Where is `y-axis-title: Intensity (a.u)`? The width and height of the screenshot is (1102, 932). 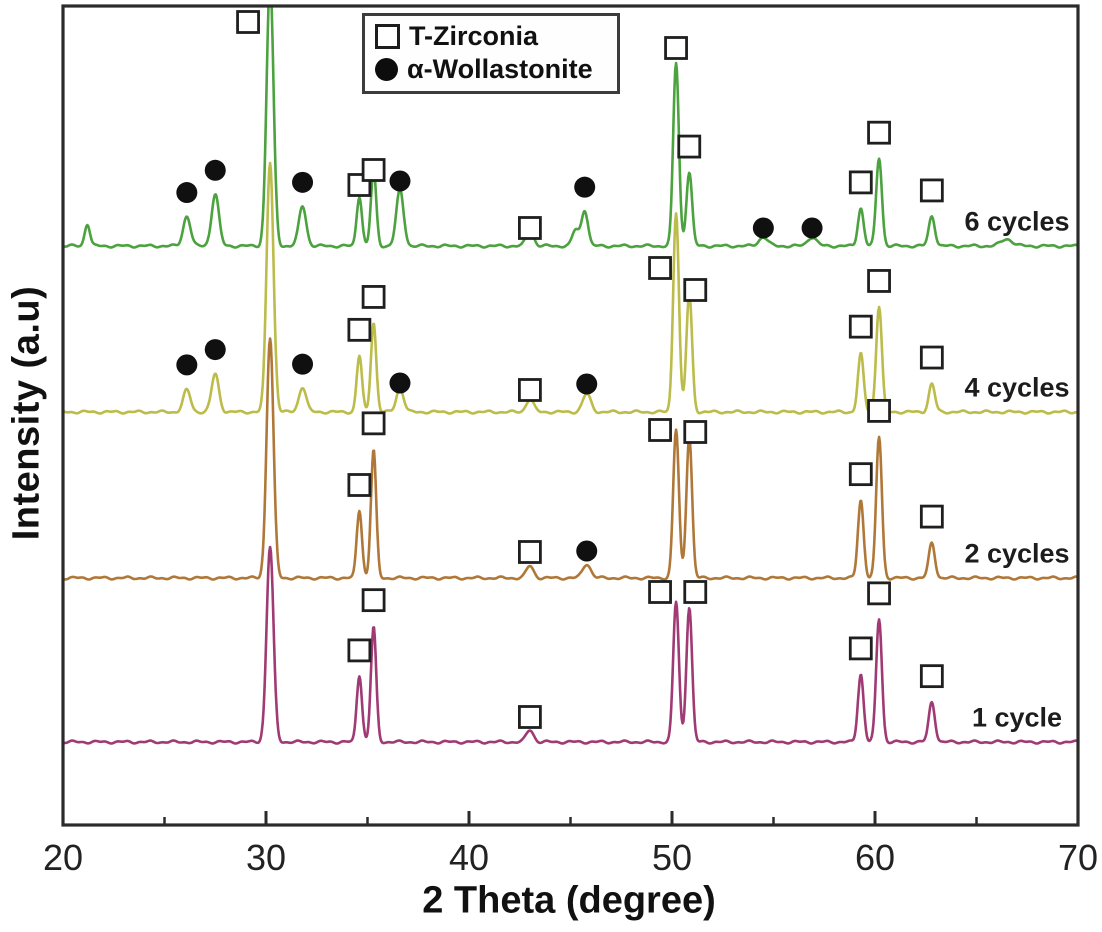
y-axis-title: Intensity (a.u) is located at coordinates (26, 413).